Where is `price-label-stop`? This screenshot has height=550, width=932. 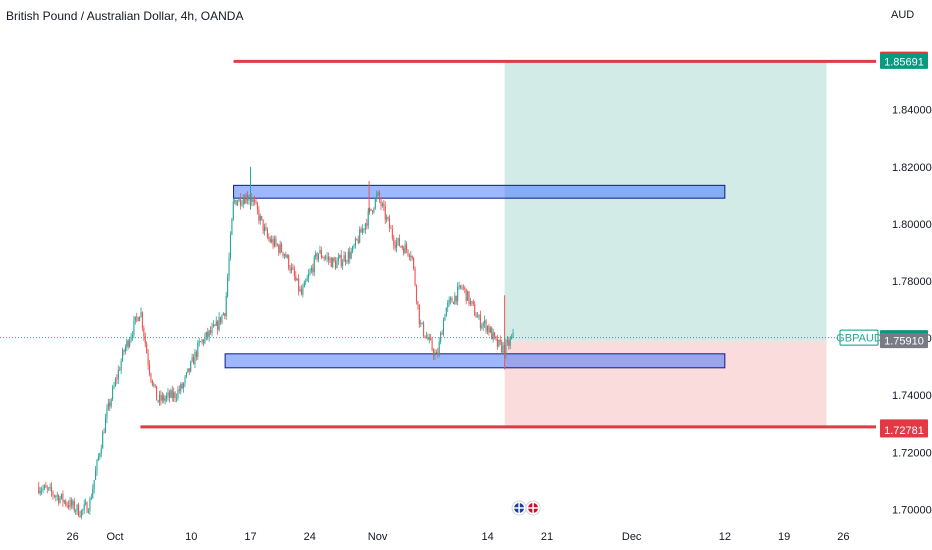
price-label-stop is located at coordinates (904, 430).